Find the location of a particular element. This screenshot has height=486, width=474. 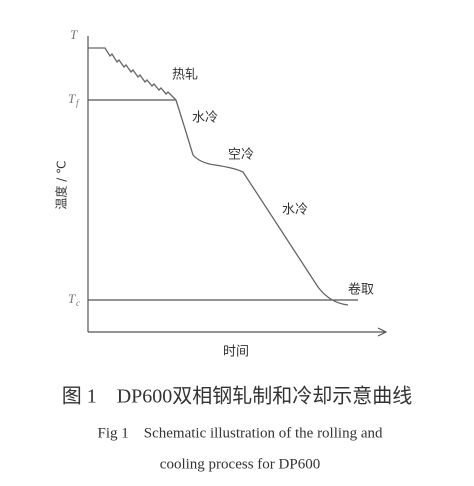

x-axis-label: 时间 is located at coordinates (236, 352).